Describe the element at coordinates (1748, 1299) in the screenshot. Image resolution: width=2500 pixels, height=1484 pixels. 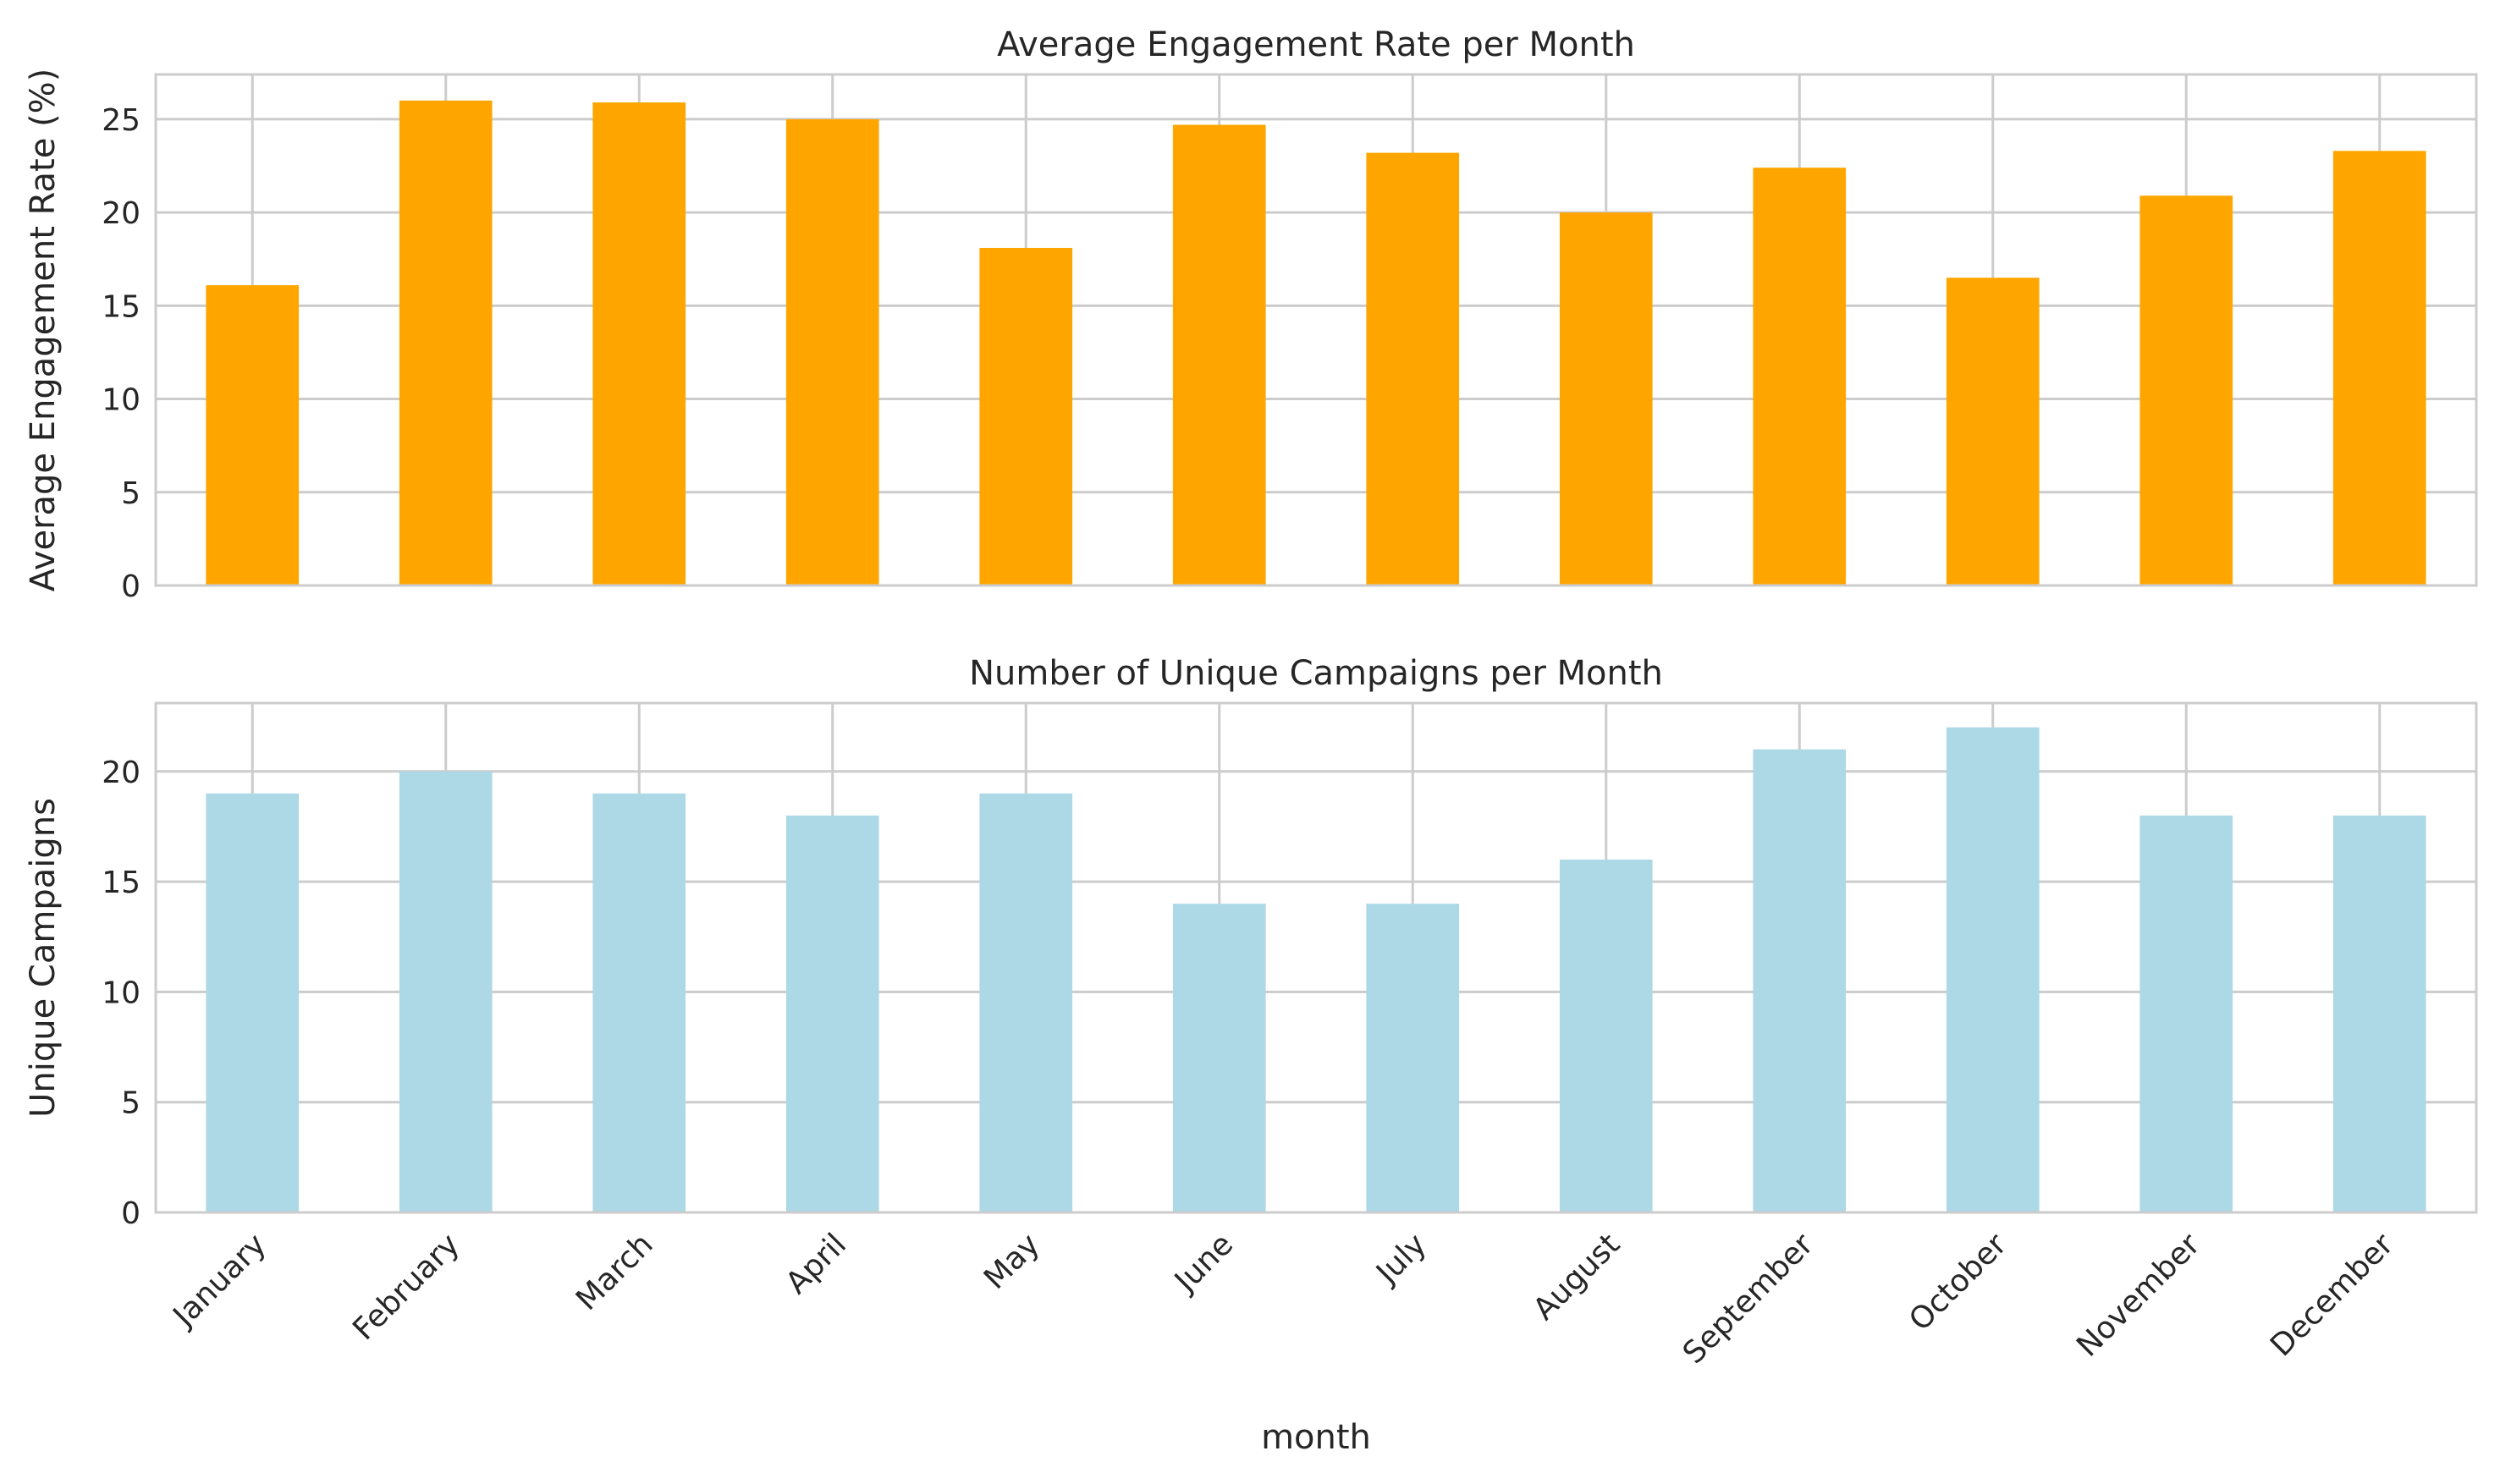
I see `x-tick-label: September` at that location.